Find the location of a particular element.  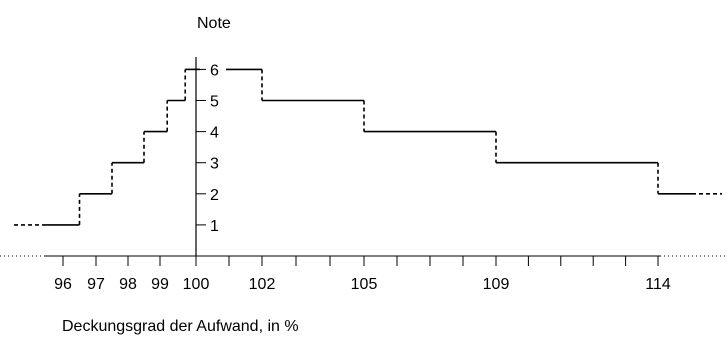

x-tick-label-114: 114 is located at coordinates (658, 284).